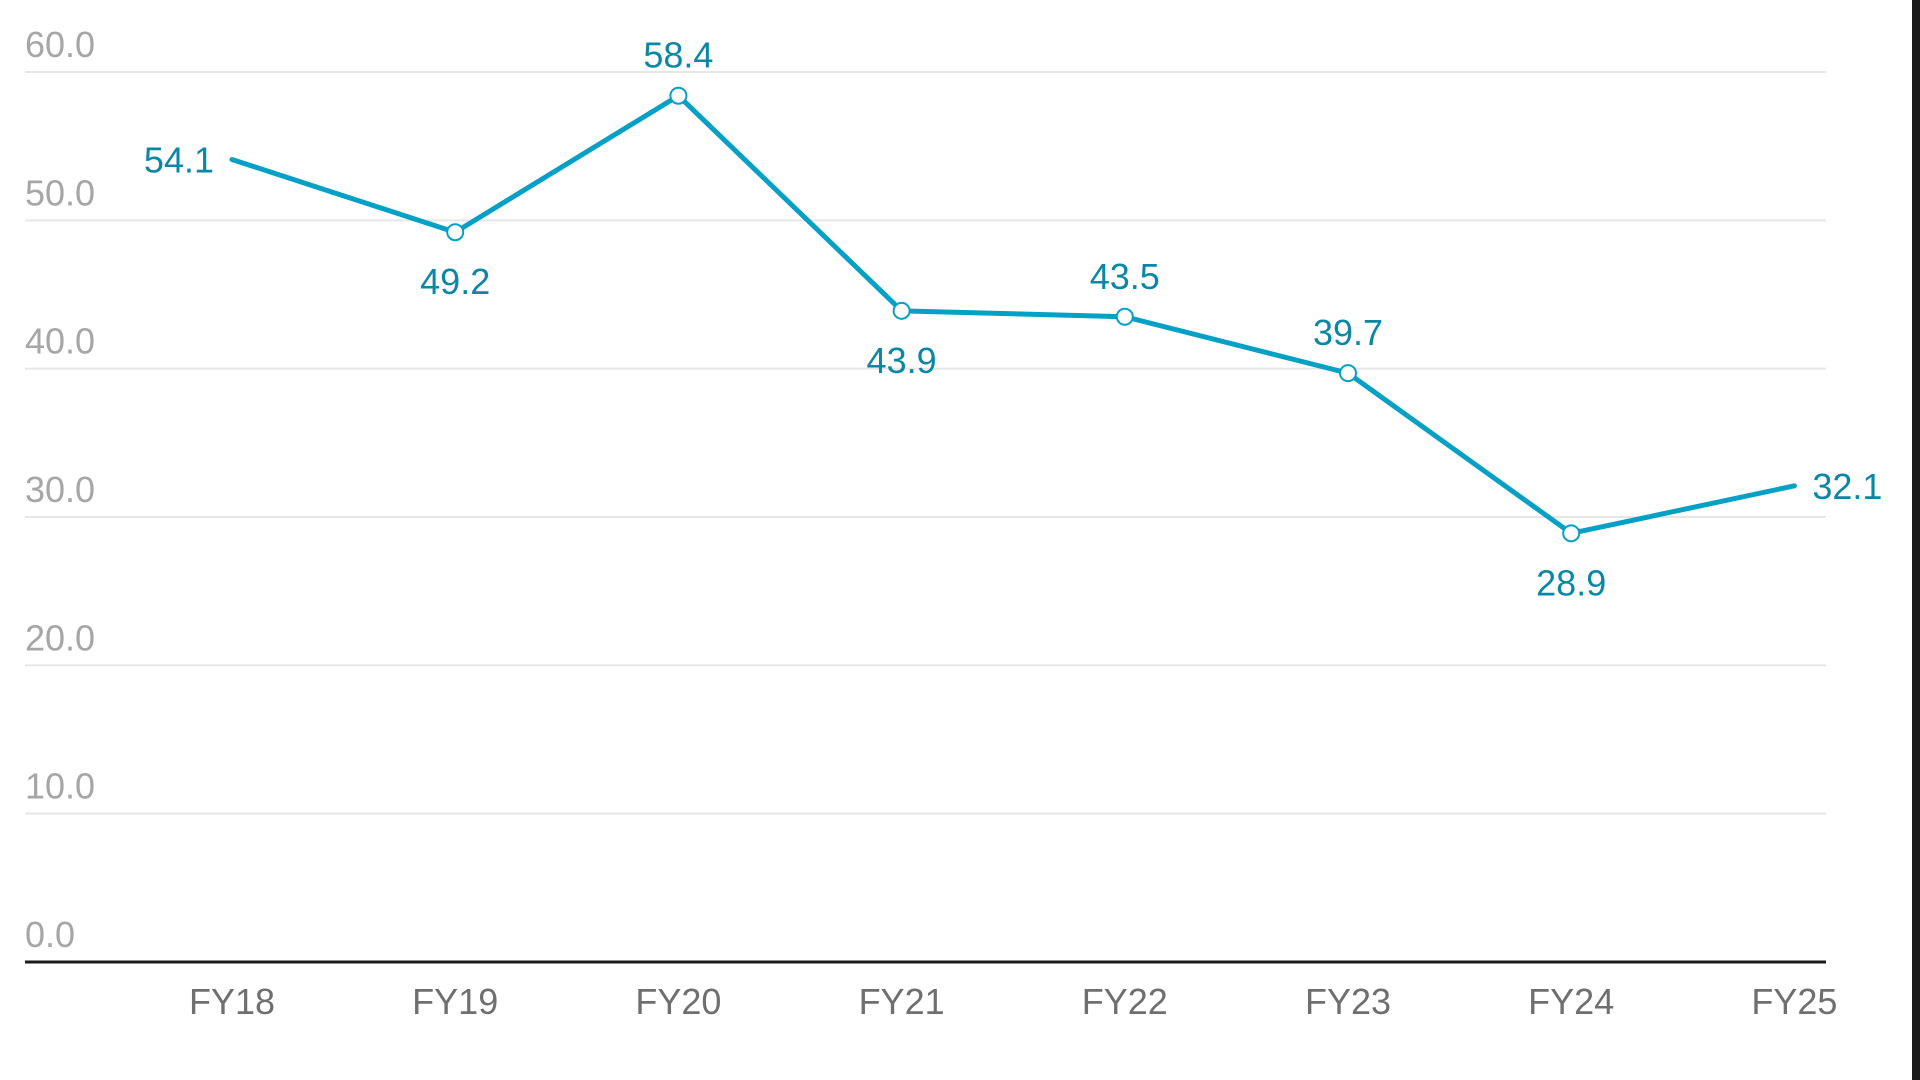  I want to click on x-tick-label: FY25, so click(1794, 1001).